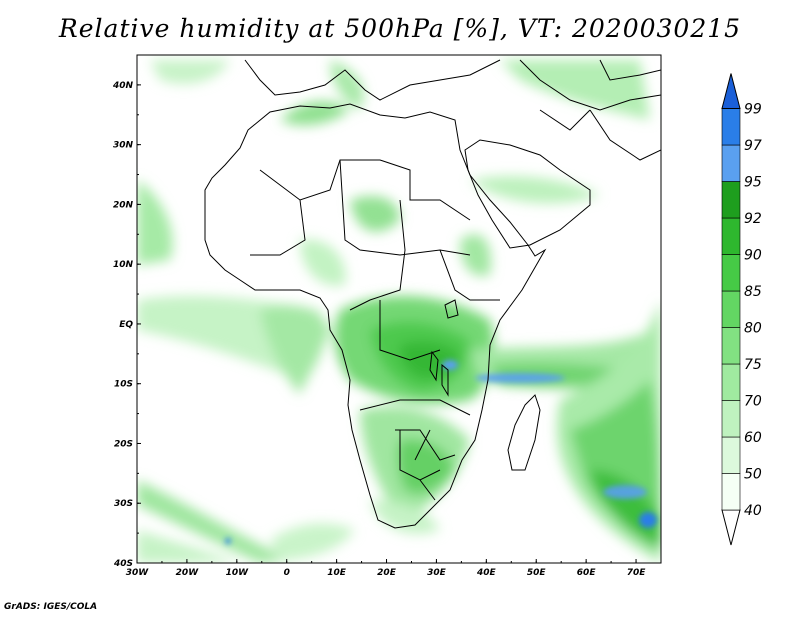 Image resolution: width=800 pixels, height=618 pixels. Describe the element at coordinates (126, 311) in the screenshot. I see `latitude-axis: 40S 30S 20S 10S EQ 10N 20N 30N 40N` at that location.